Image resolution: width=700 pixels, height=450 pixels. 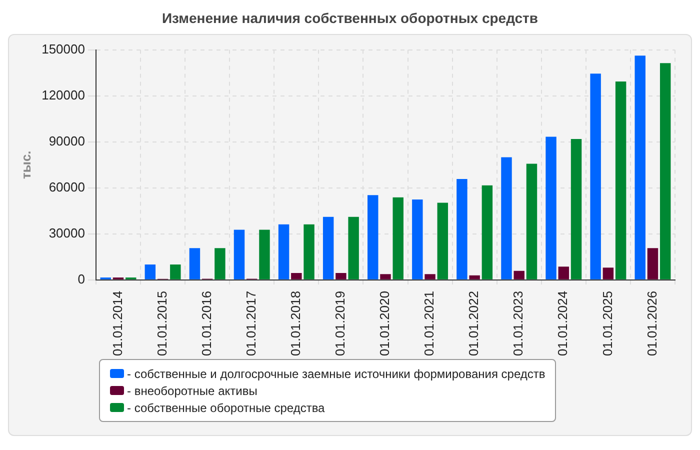 I want to click on x-tick-label: 01.01.2021, so click(x=429, y=323).